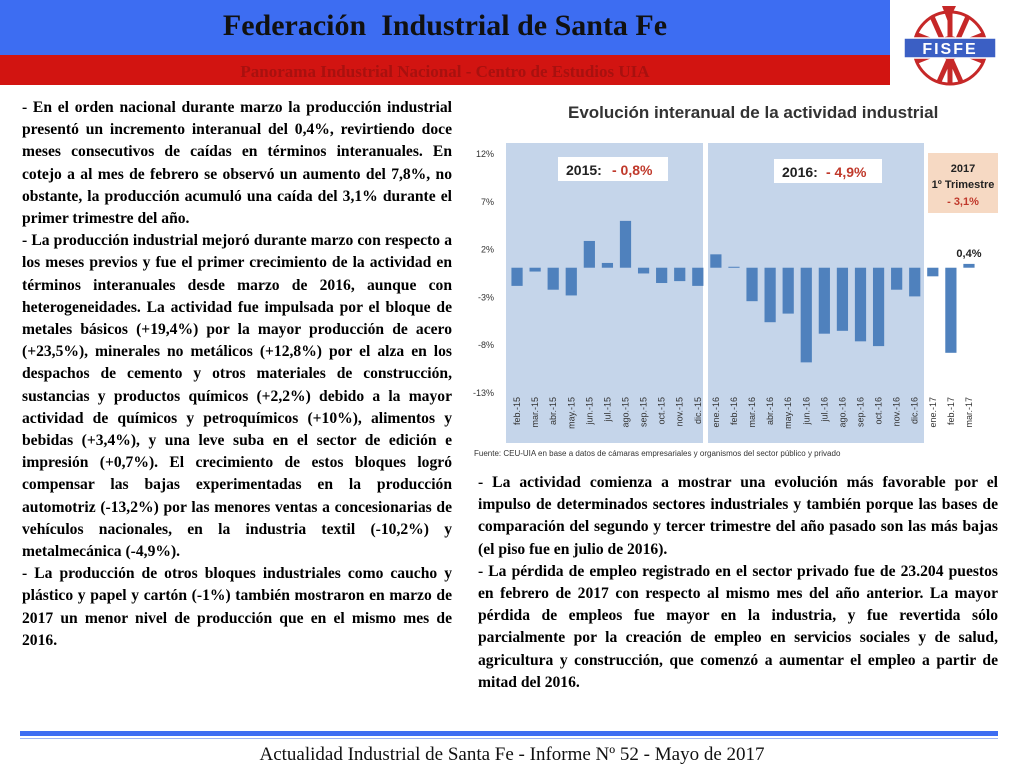 The width and height of the screenshot is (1024, 768). What do you see at coordinates (968, 254) in the screenshot?
I see `data-label-last: 0,4%` at bounding box center [968, 254].